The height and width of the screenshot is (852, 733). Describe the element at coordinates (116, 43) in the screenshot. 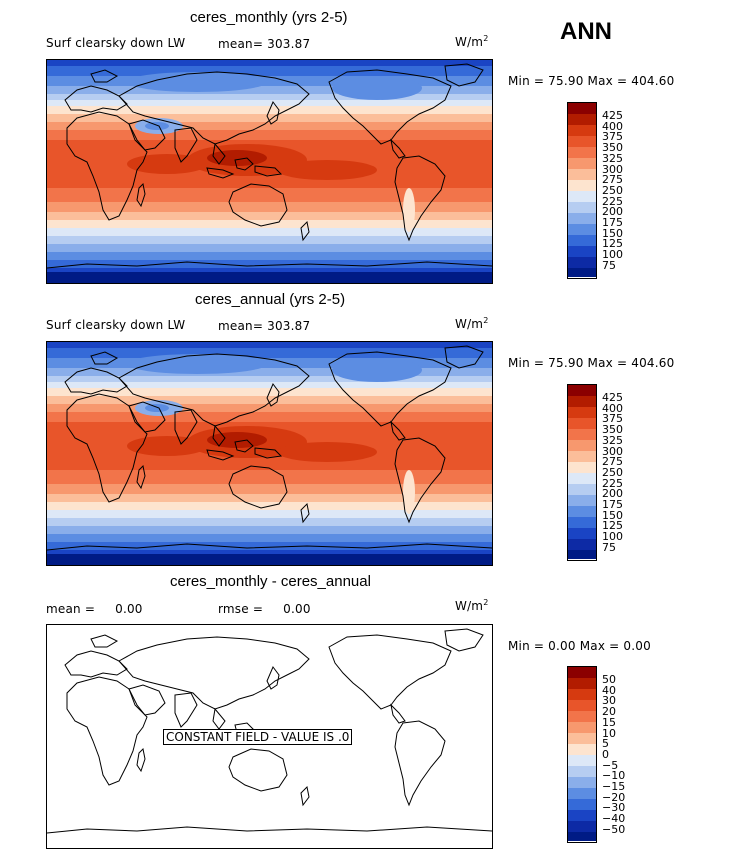

I see `panel1-variable: Surf clearsky down LW` at that location.